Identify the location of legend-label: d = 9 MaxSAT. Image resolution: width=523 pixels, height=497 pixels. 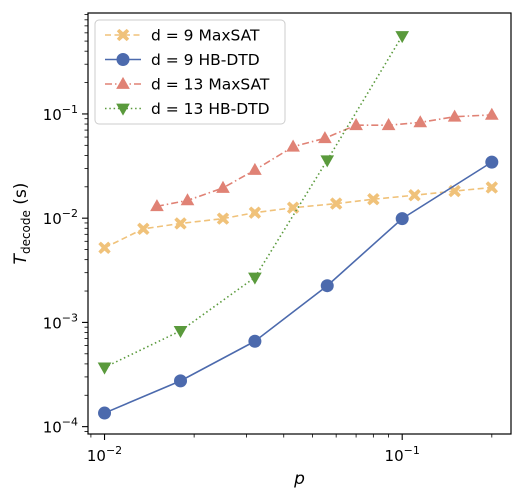
(205, 36).